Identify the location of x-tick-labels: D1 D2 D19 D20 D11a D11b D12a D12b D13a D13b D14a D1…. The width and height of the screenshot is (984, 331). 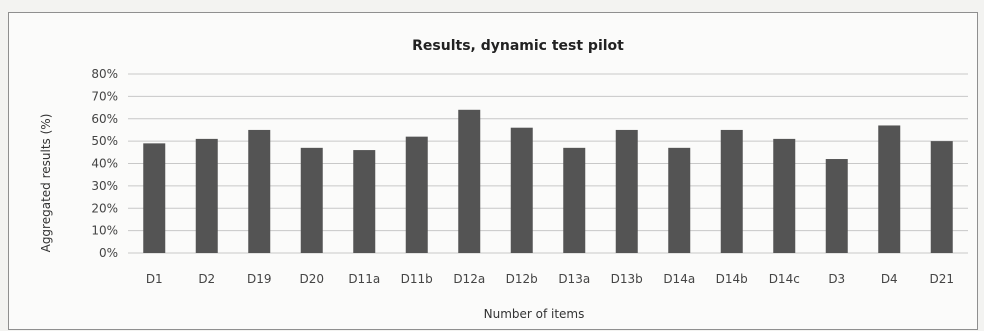
(550, 279).